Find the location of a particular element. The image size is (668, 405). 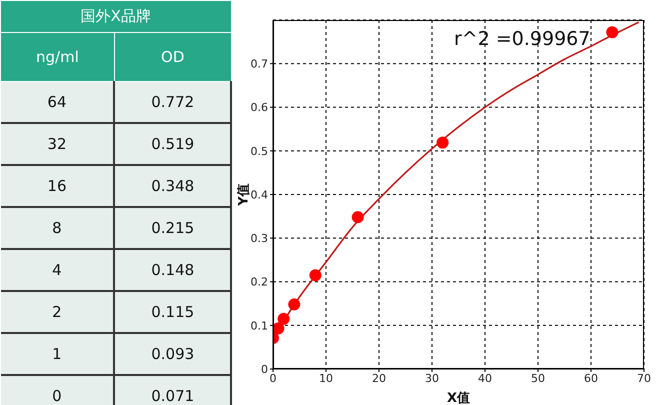

text: 32 is located at coordinates (57, 144).